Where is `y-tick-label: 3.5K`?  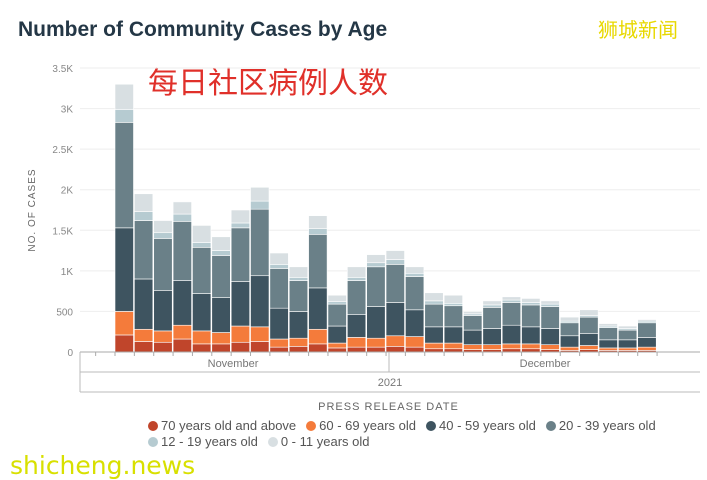 y-tick-label: 3.5K is located at coordinates (62, 69).